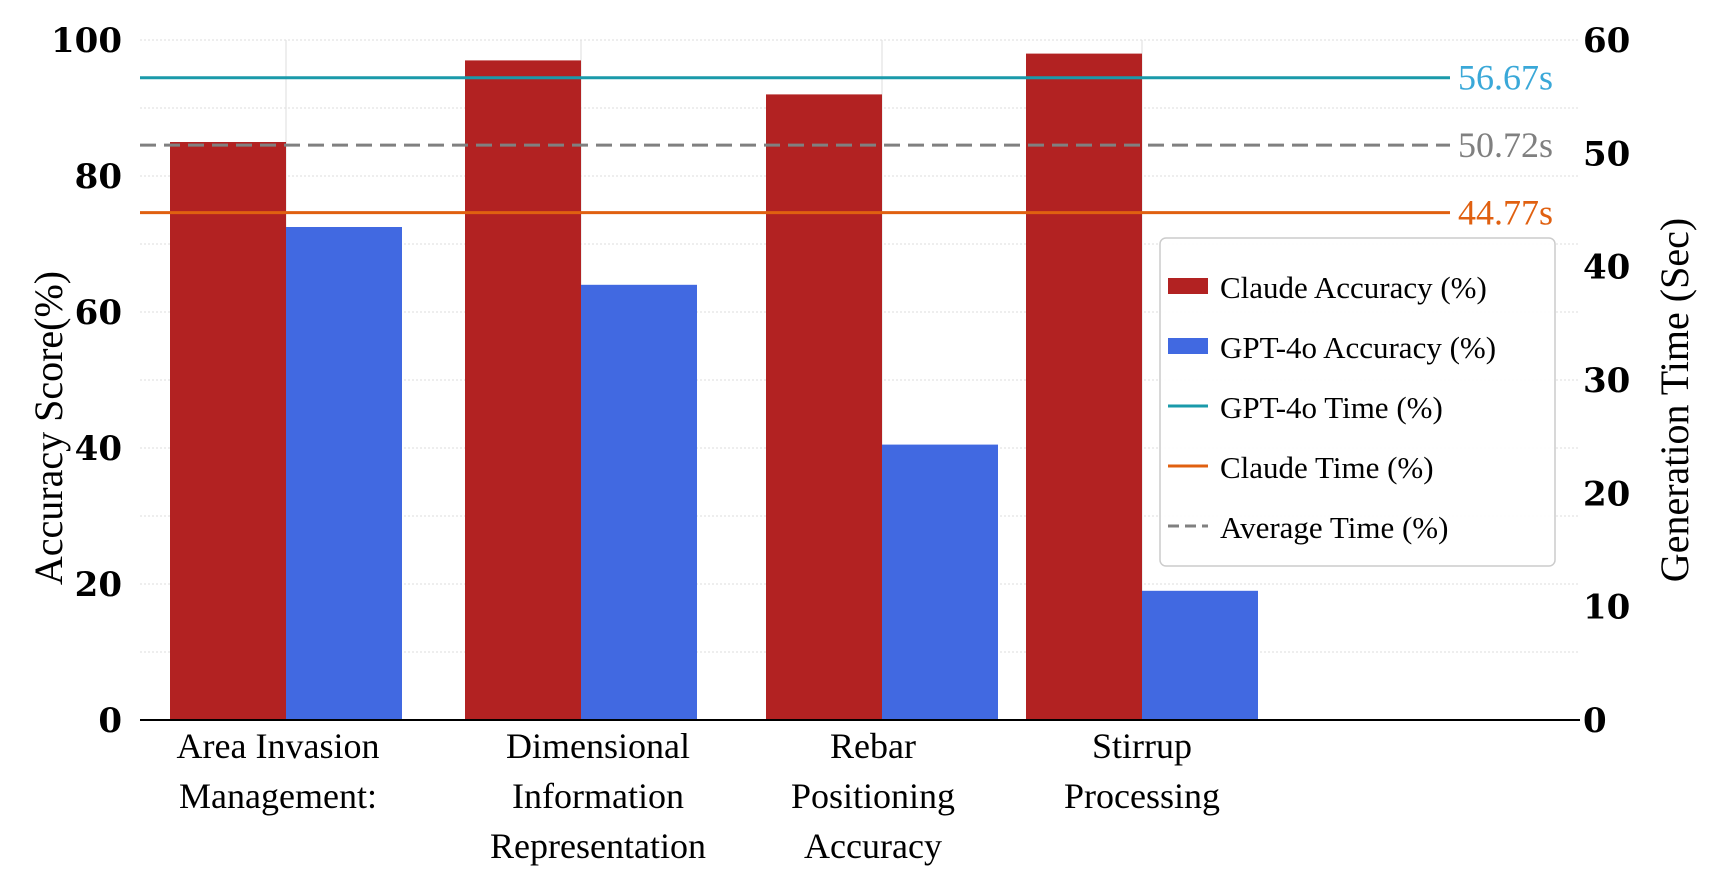  Describe the element at coordinates (1606, 381) in the screenshot. I see `y2-tick-label: 30` at that location.